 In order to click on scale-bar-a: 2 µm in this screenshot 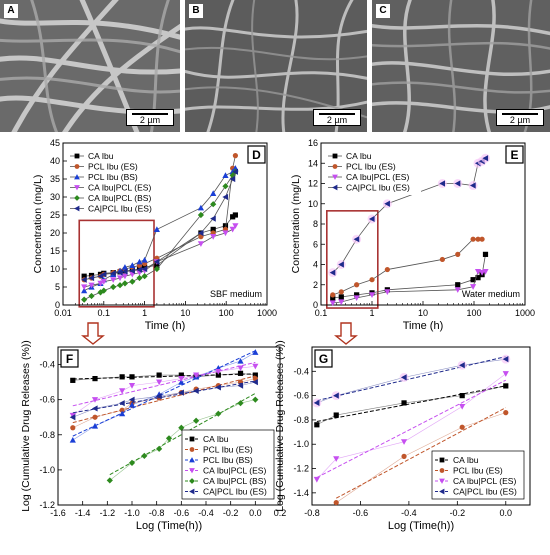, I will do `click(150, 117)`.